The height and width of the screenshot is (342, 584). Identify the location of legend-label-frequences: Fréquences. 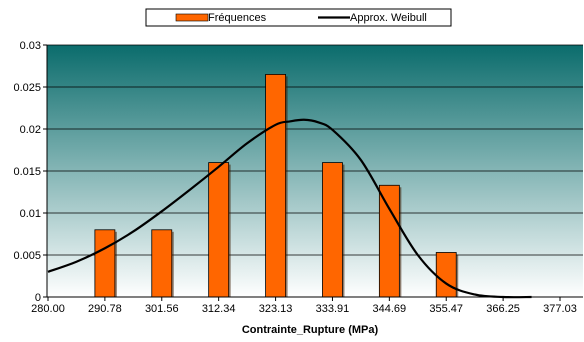
(237, 18).